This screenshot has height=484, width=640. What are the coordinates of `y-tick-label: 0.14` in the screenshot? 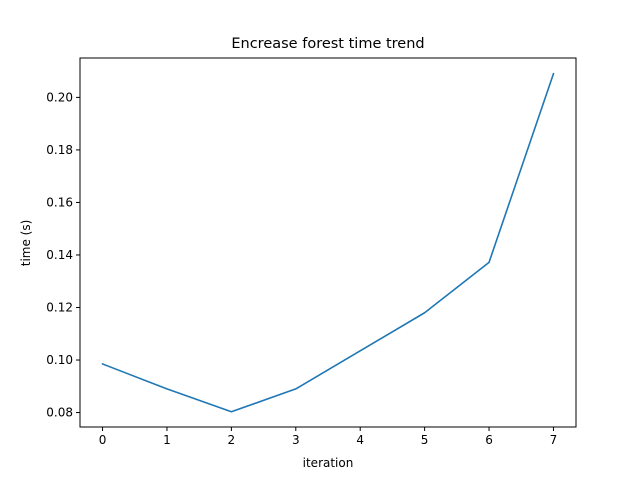 It's located at (59, 255).